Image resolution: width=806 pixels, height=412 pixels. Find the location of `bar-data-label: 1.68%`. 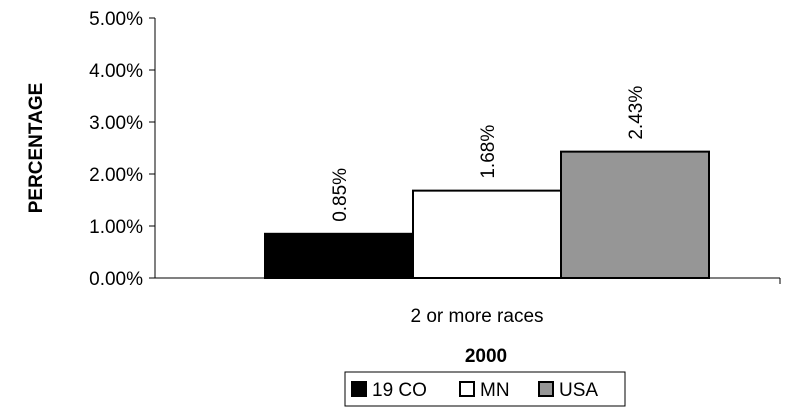

bar-data-label: 1.68% is located at coordinates (488, 152).